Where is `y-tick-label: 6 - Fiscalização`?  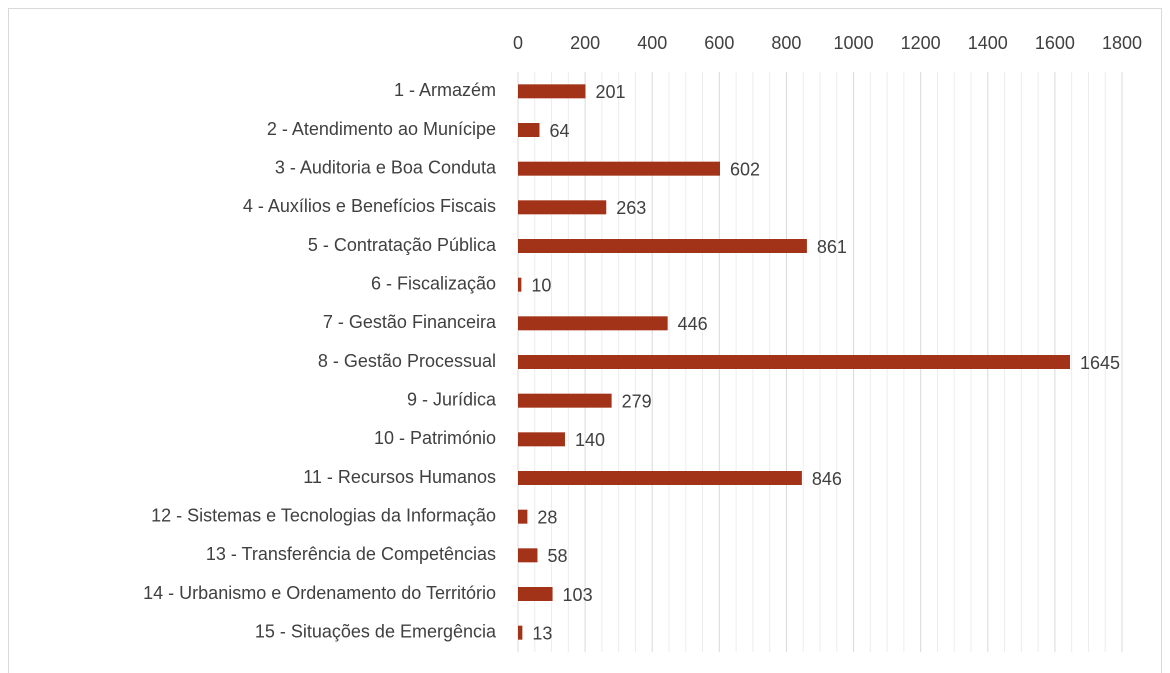 y-tick-label: 6 - Fiscalização is located at coordinates (433, 283).